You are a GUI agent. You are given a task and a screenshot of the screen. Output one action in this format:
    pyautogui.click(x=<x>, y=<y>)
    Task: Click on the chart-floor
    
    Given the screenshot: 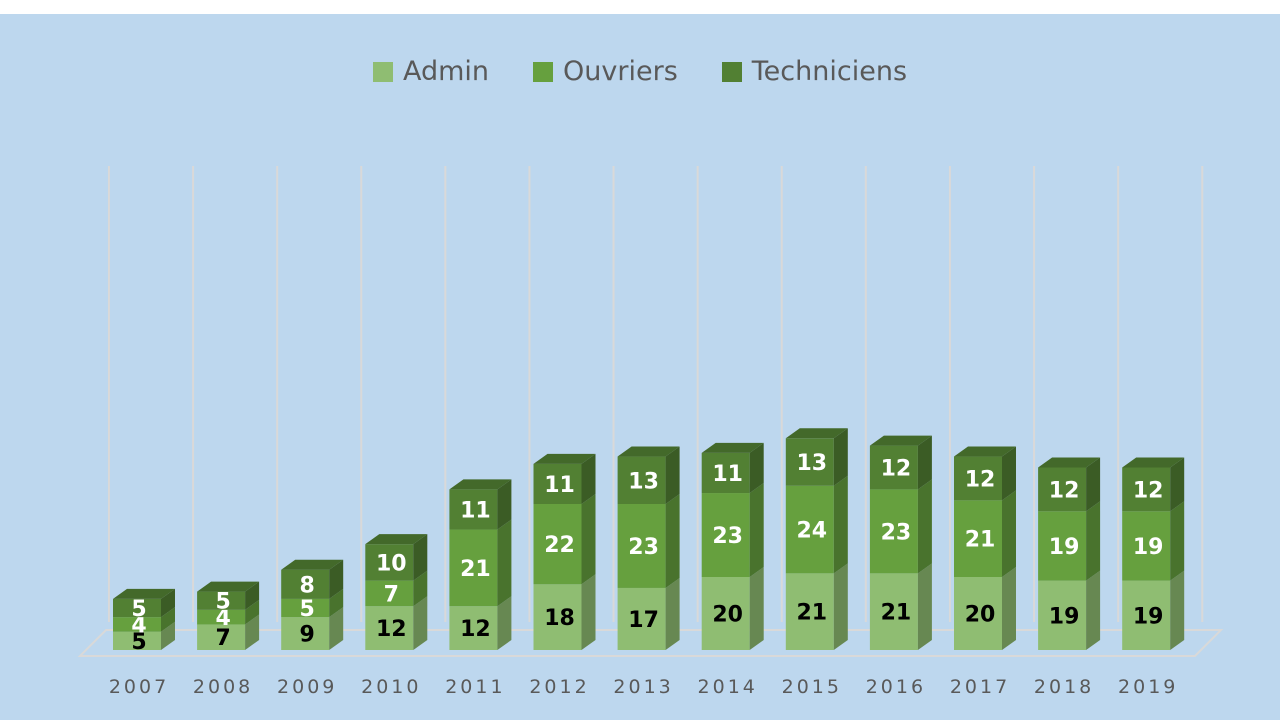 What is the action you would take?
    pyautogui.click(x=650, y=643)
    